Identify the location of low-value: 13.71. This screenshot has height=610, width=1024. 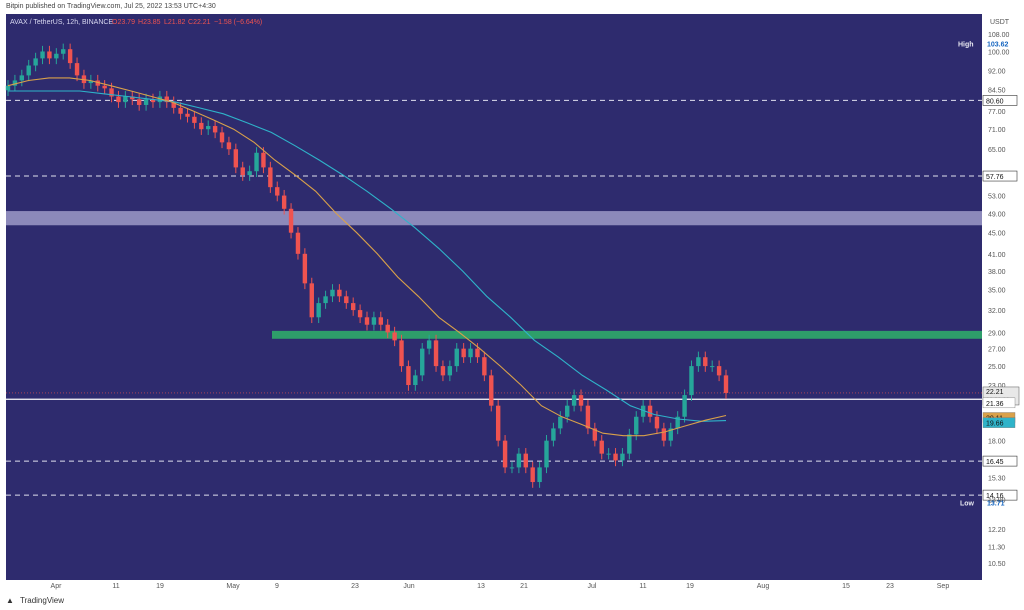
(996, 503).